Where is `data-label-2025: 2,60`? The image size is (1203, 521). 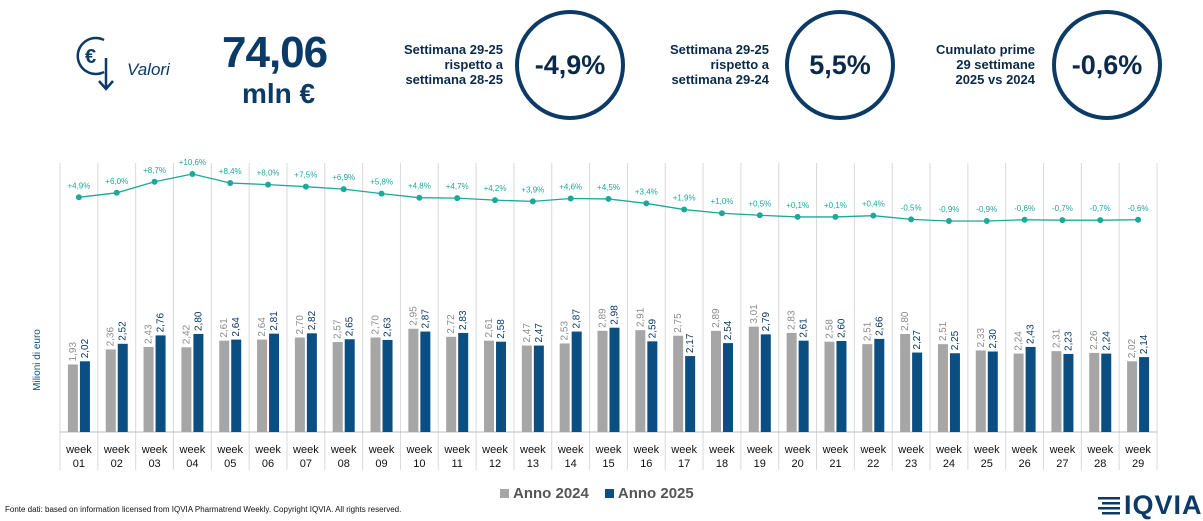 data-label-2025: 2,60 is located at coordinates (841, 328).